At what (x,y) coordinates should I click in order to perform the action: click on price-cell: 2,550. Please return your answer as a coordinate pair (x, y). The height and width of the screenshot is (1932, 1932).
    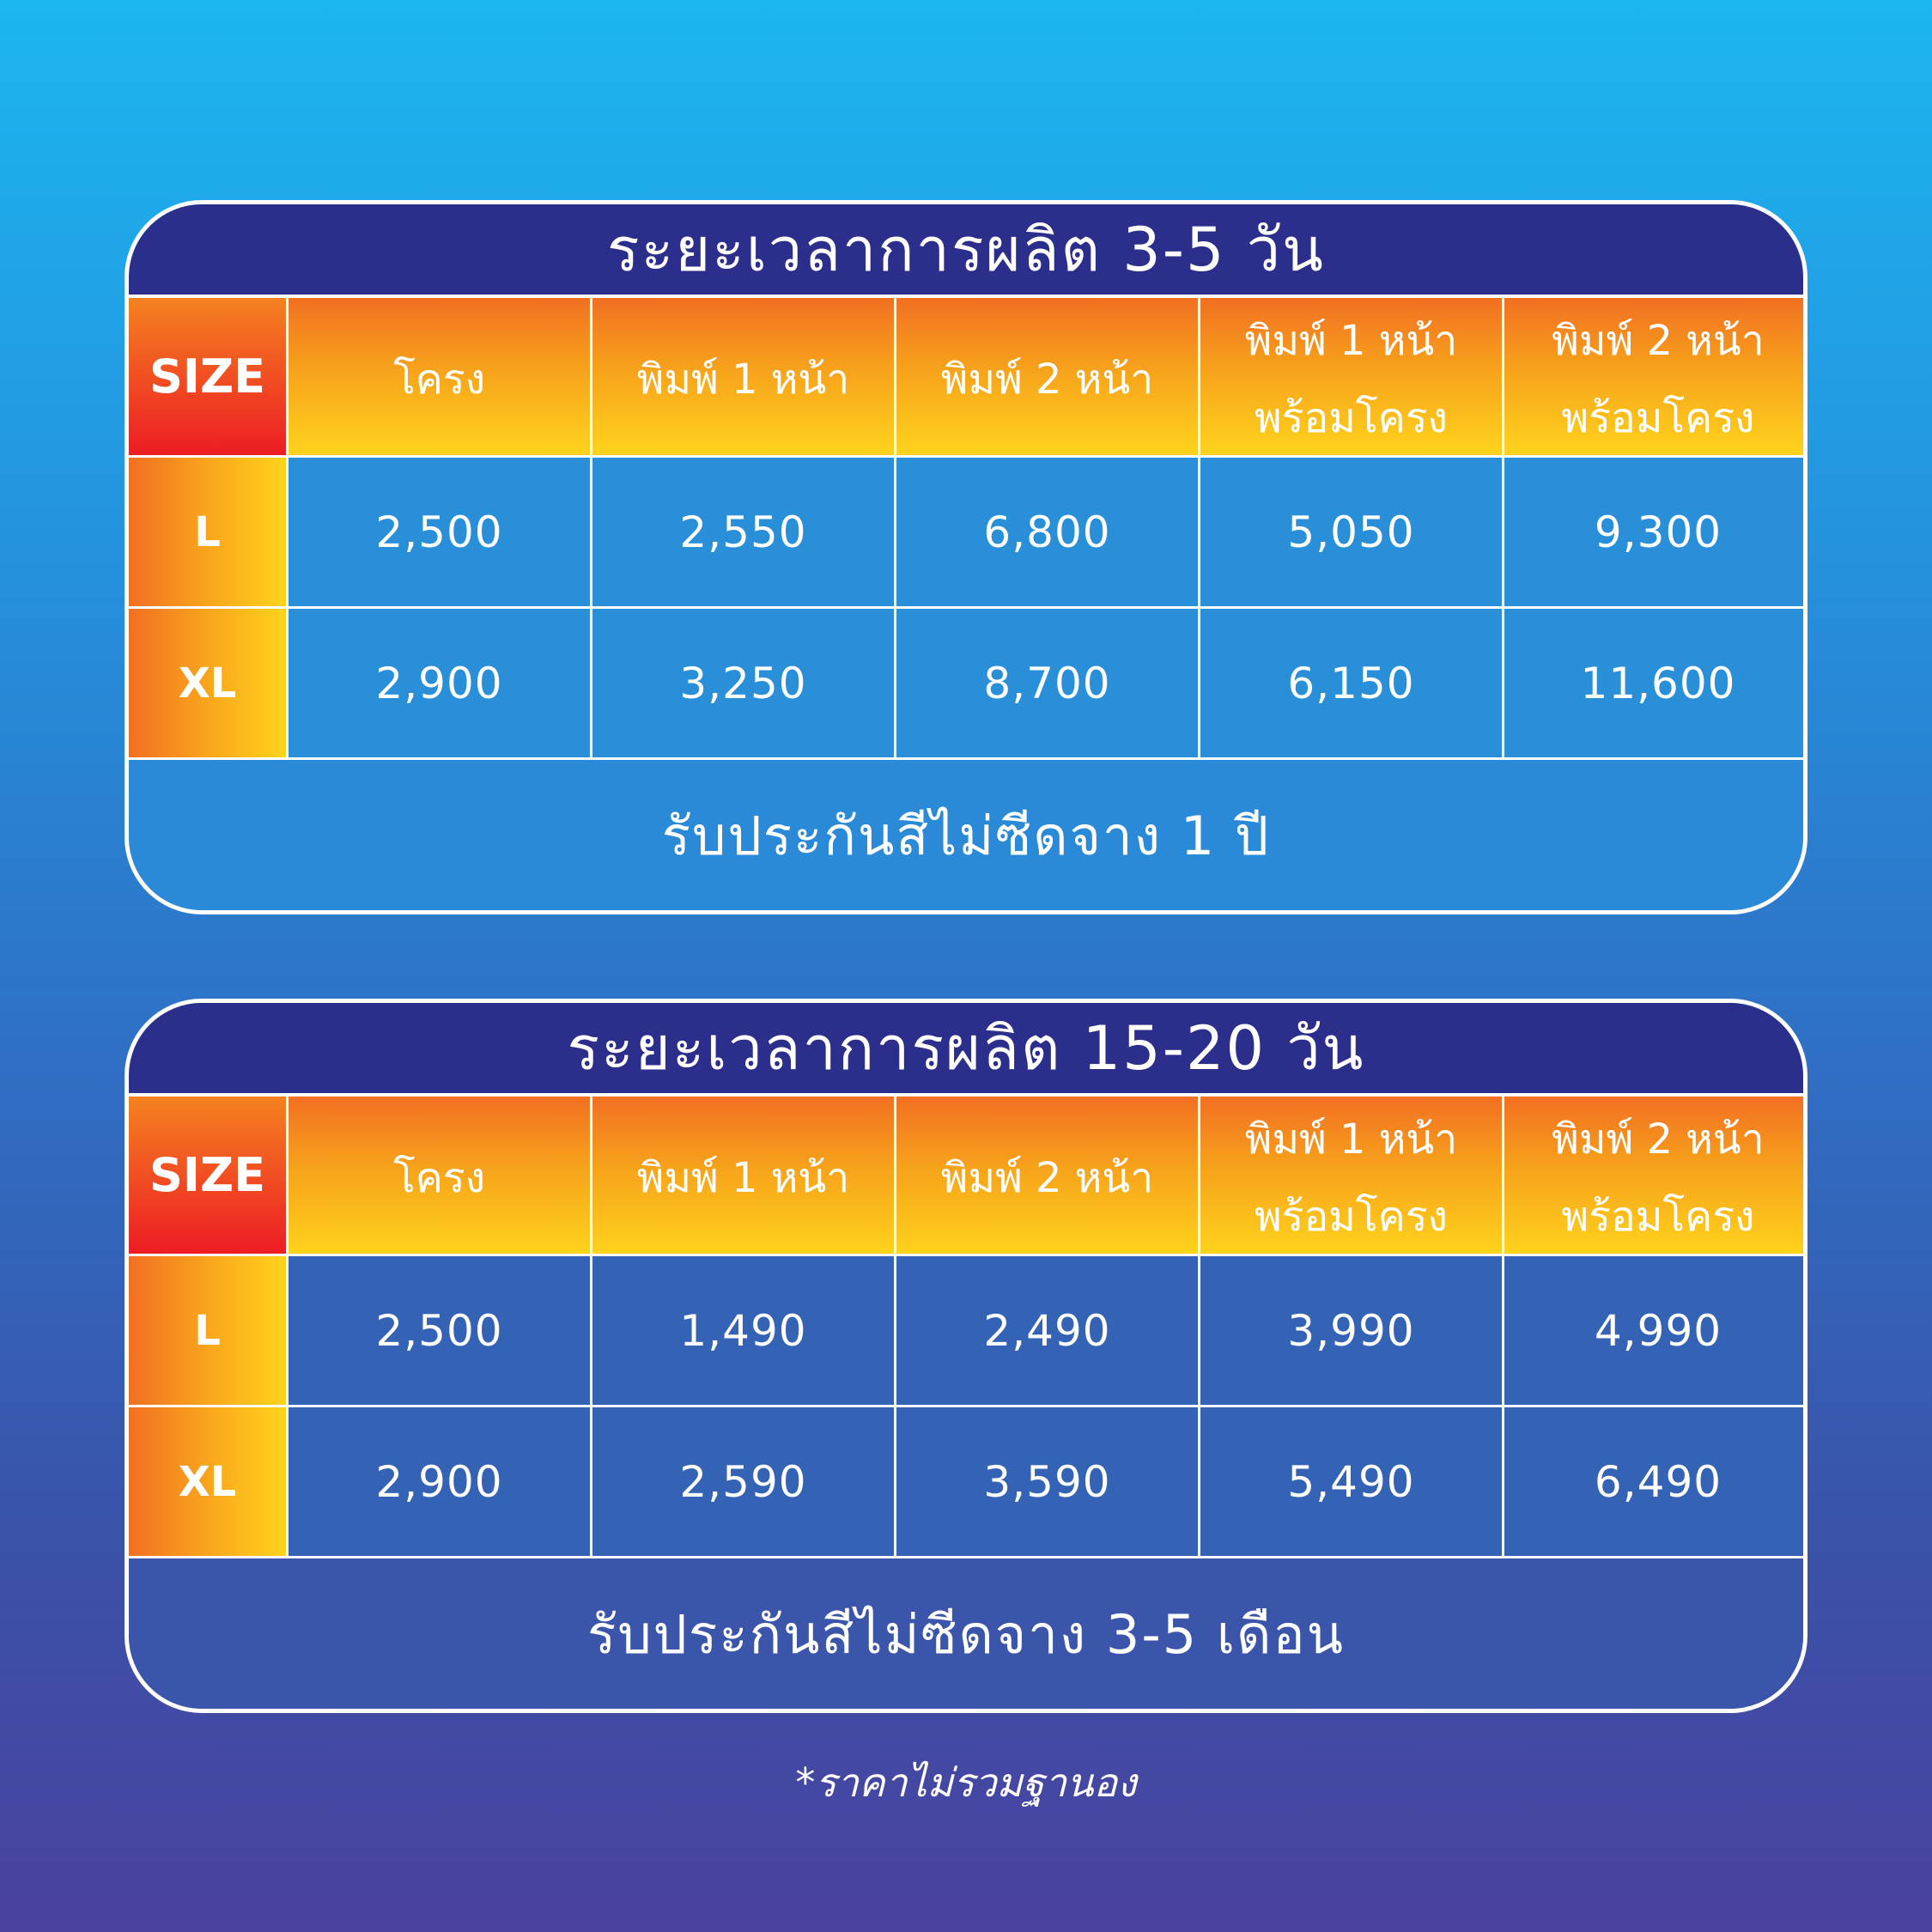
    Looking at the image, I should click on (744, 533).